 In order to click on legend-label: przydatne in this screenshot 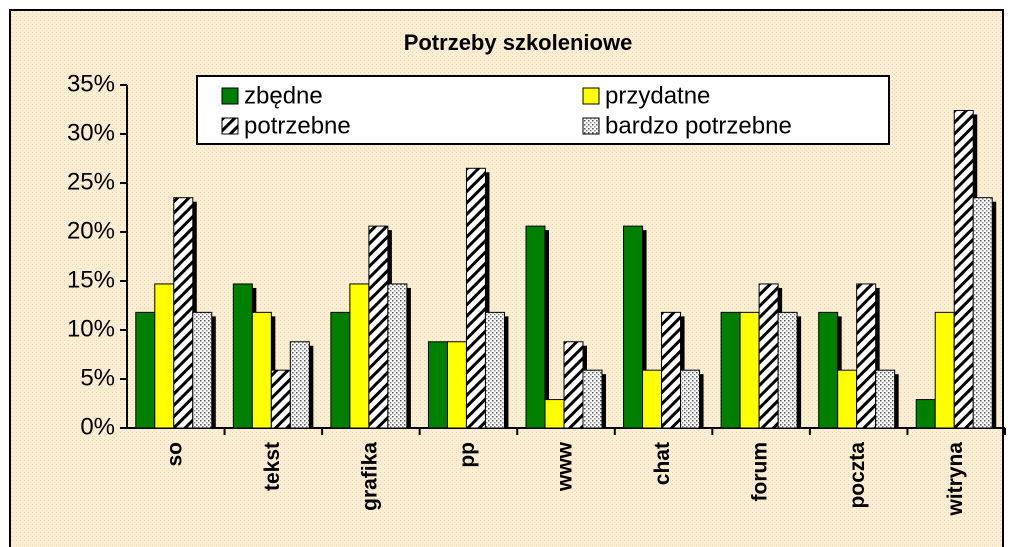, I will do `click(657, 95)`.